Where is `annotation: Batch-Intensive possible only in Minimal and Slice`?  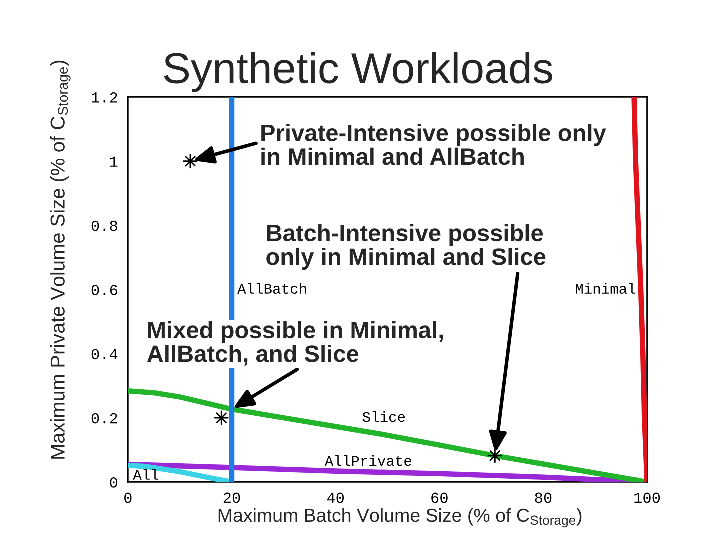
annotation: Batch-Intensive possible only in Minimal and Slice is located at coordinates (406, 247).